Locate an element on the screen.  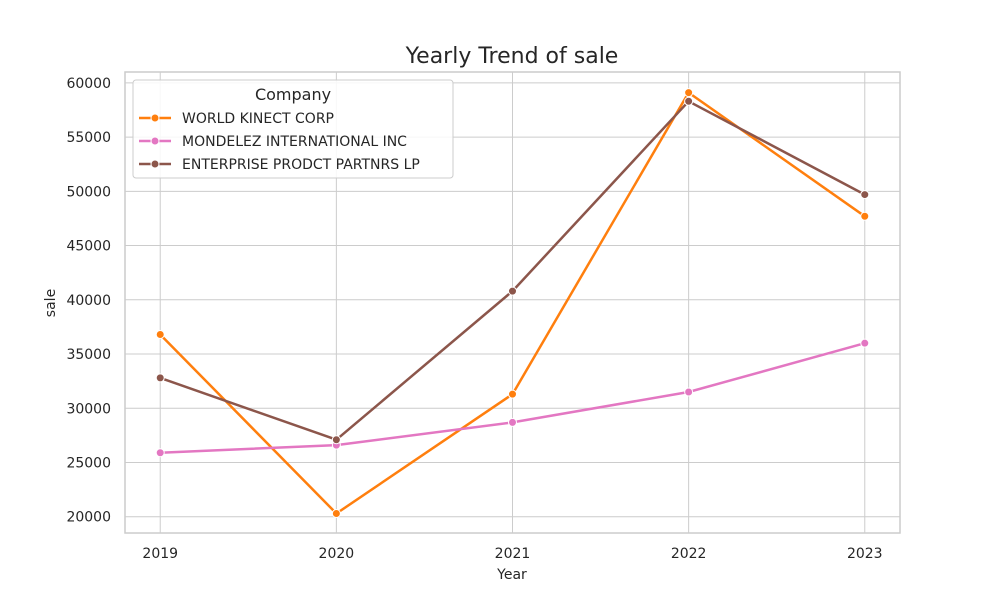
y-tick-label: 45000 is located at coordinates (88, 247).